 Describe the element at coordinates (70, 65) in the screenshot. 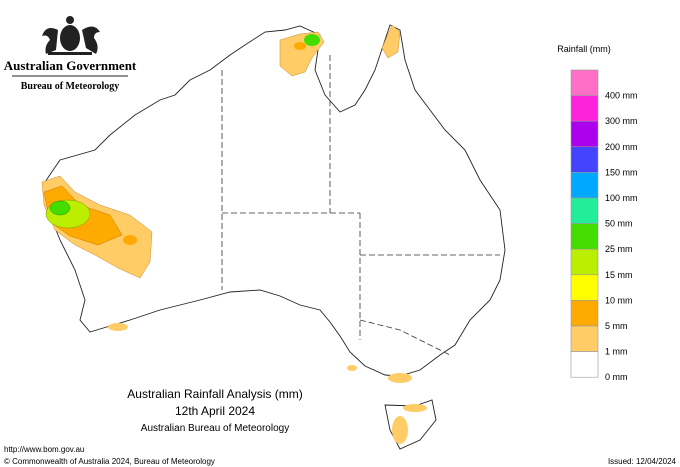

I see `government-name: Australian Government` at that location.